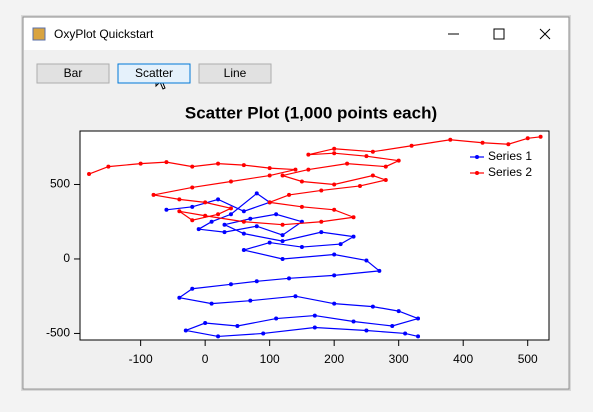  I want to click on button-label: Scatter, so click(154, 73).